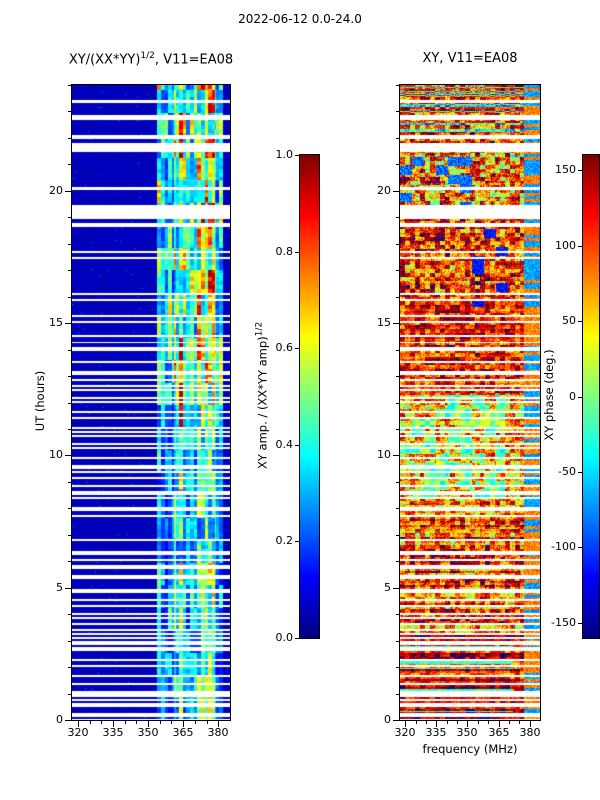  Describe the element at coordinates (104, 60) in the screenshot. I see `left-panel-title-main: XY/(XX*YY)` at that location.